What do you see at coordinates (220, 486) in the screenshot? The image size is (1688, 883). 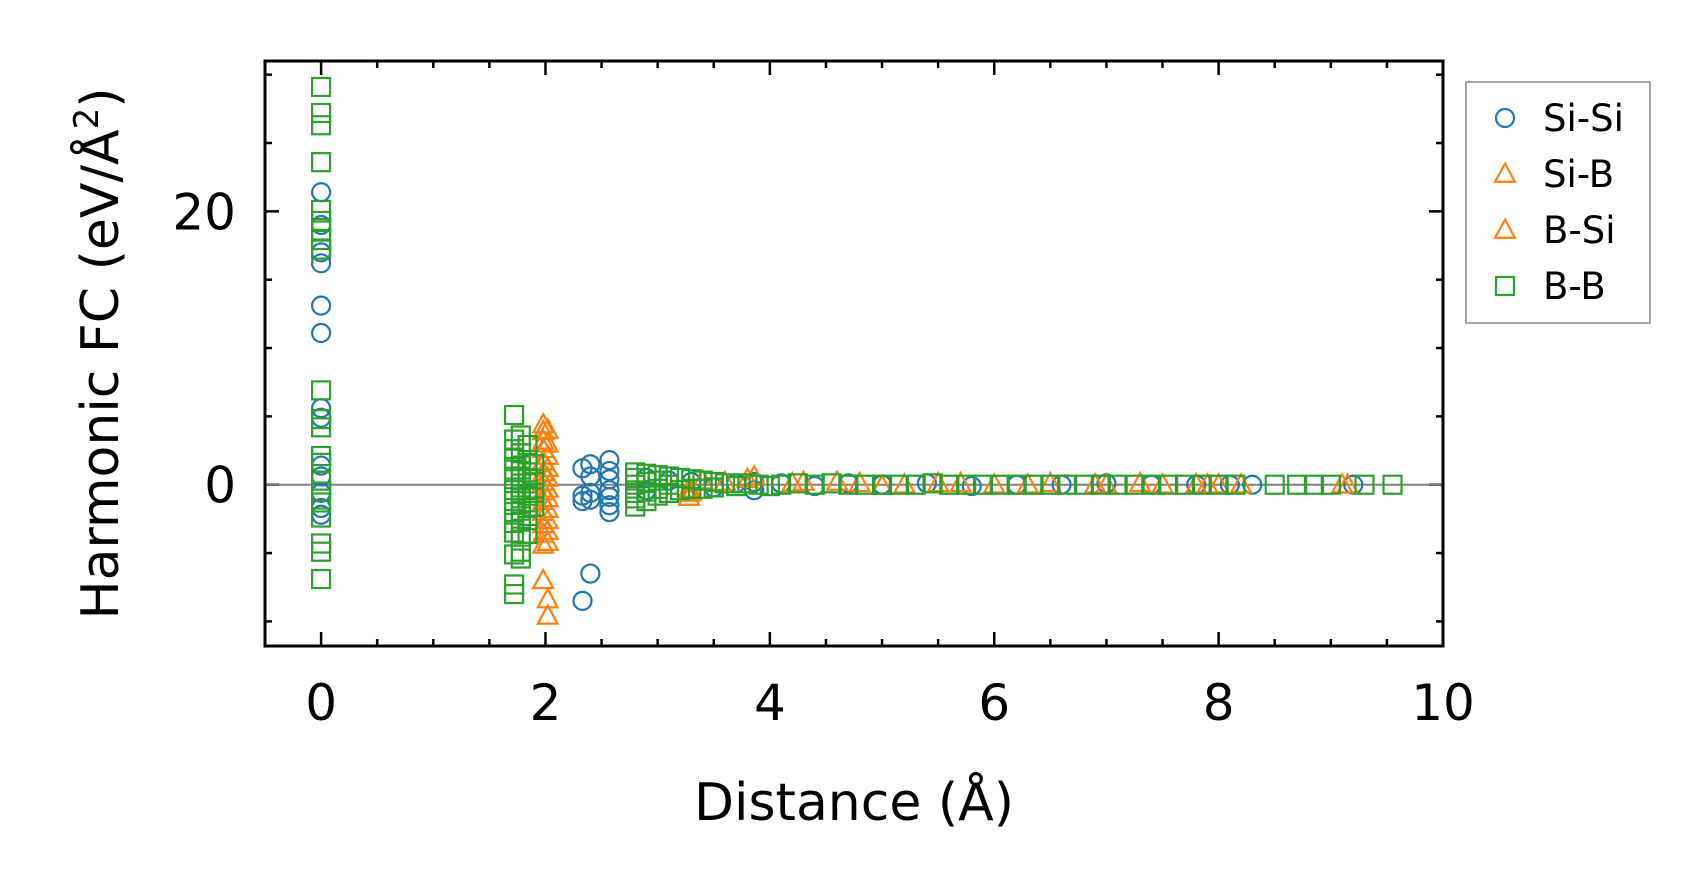 I see `y-tick-label: 0` at bounding box center [220, 486].